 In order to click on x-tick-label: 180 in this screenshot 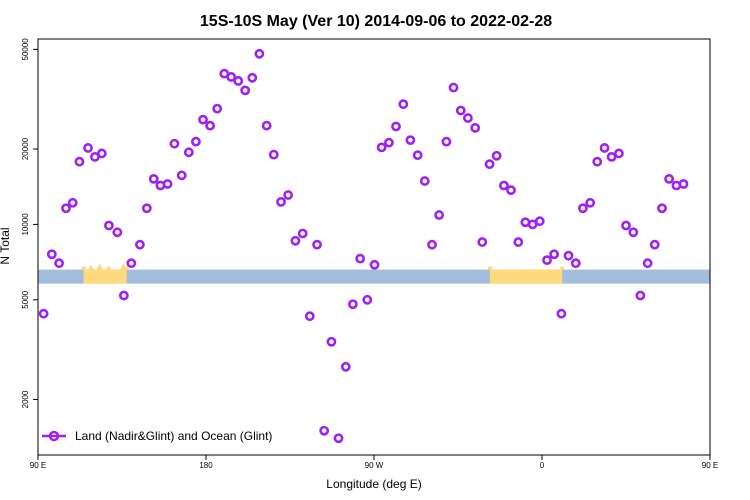, I will do `click(206, 465)`.